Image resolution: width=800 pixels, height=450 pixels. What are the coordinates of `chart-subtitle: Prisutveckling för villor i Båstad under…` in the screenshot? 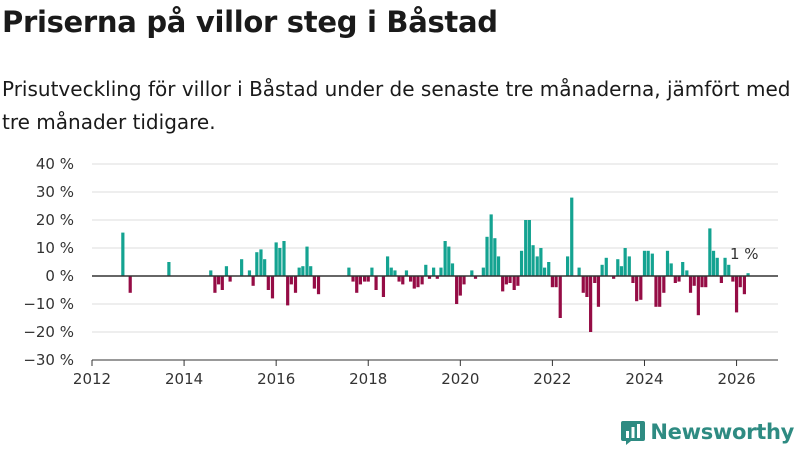 It's located at (396, 105).